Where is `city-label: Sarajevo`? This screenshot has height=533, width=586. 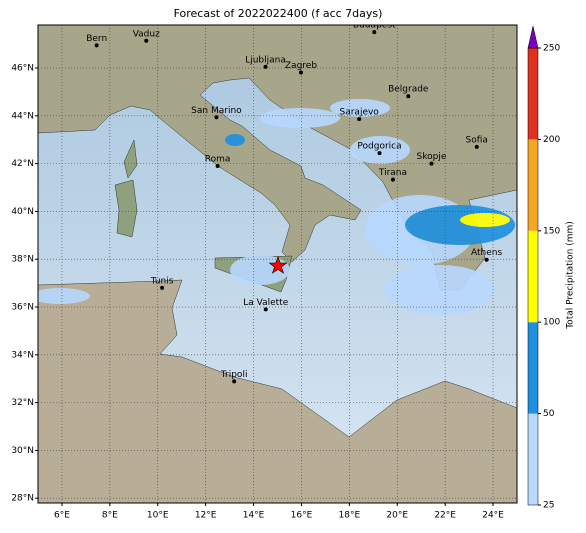 city-label: Sarajevo is located at coordinates (360, 113).